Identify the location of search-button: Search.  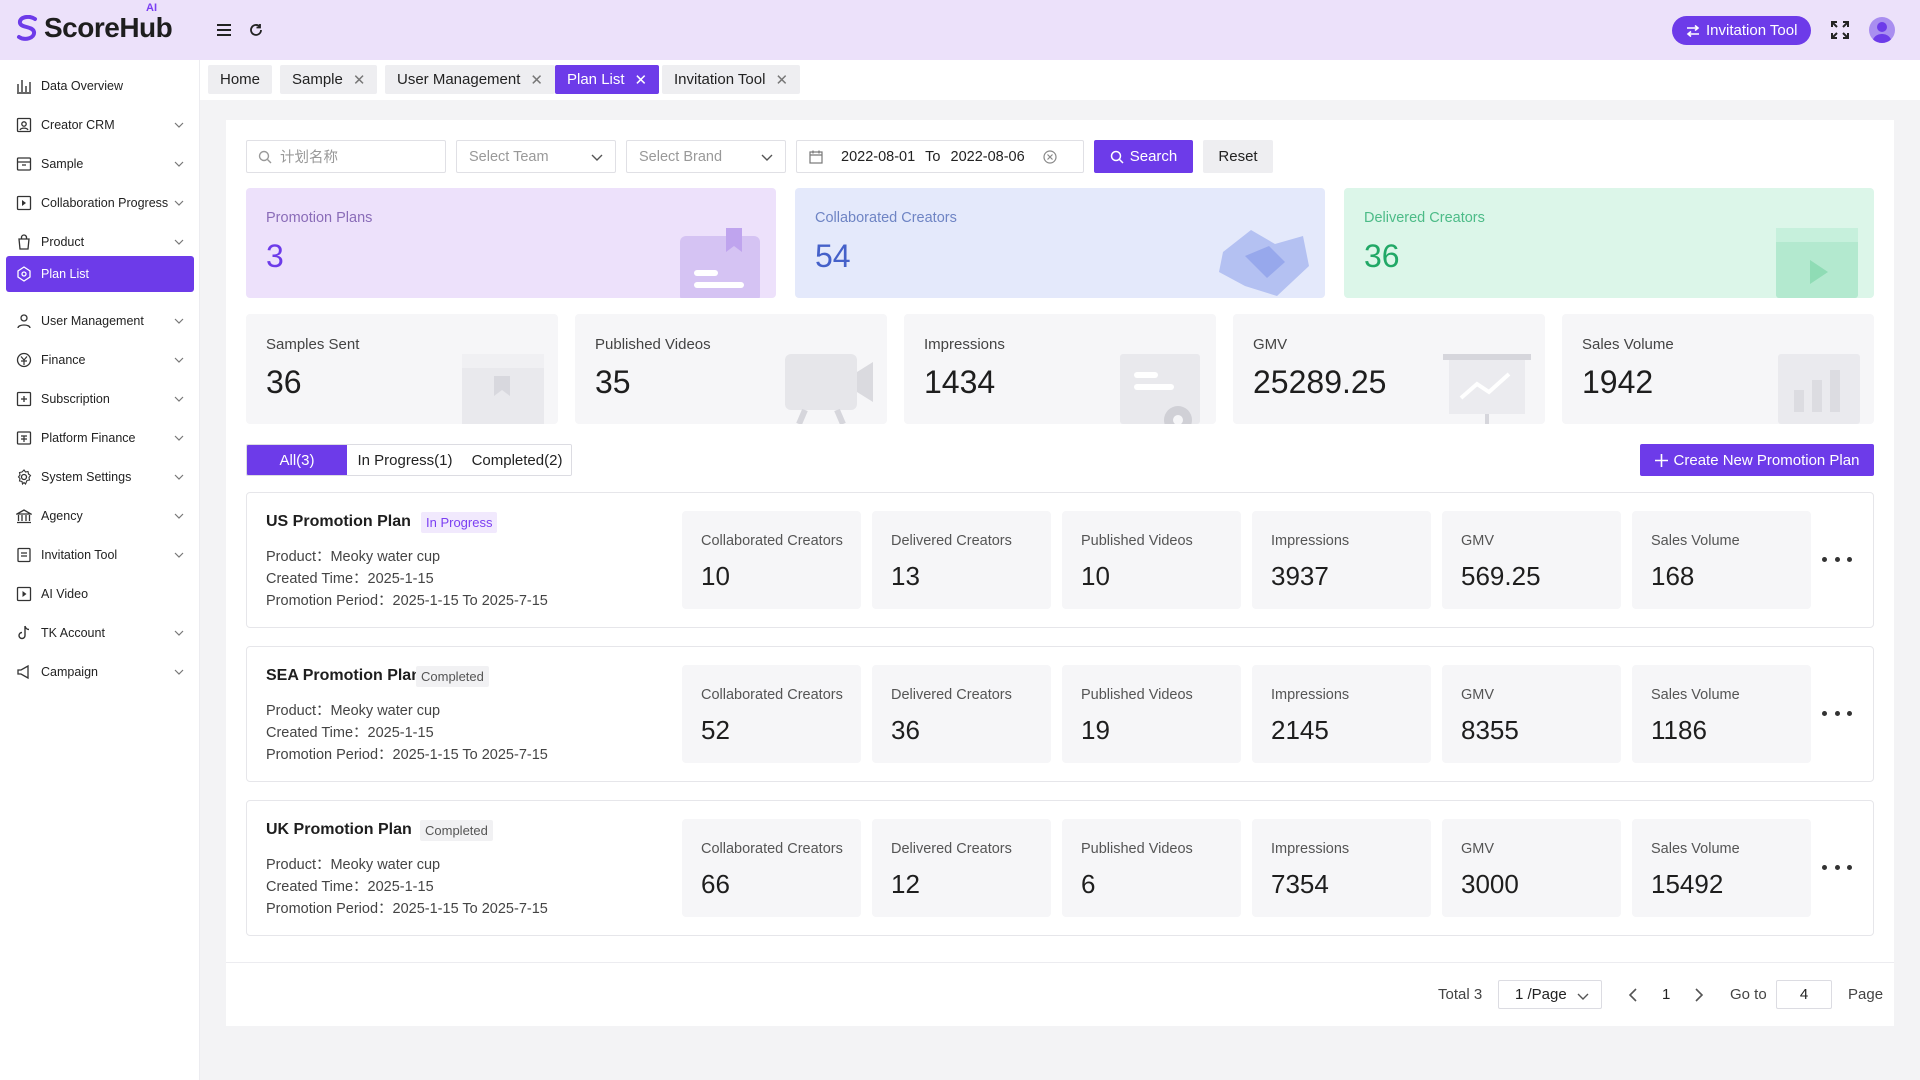
(1143, 156).